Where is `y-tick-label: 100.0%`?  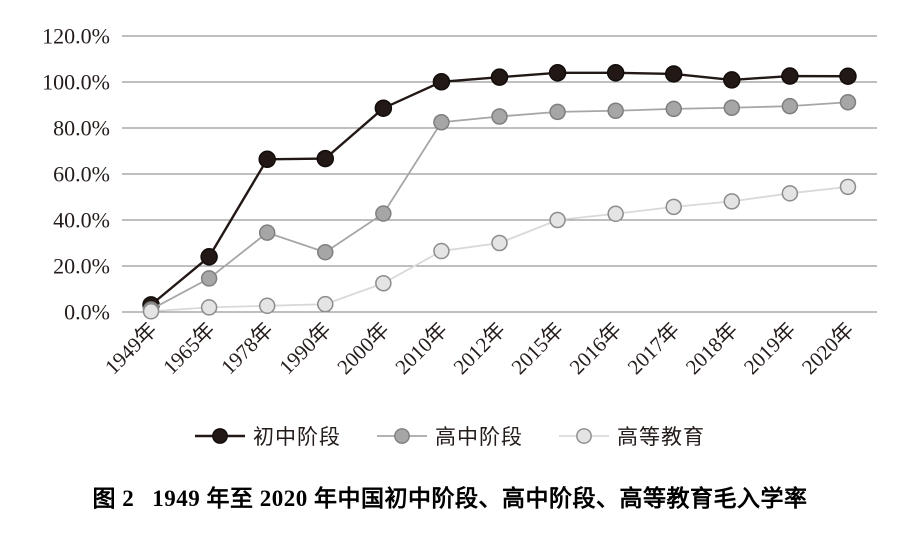 y-tick-label: 100.0% is located at coordinates (76, 81).